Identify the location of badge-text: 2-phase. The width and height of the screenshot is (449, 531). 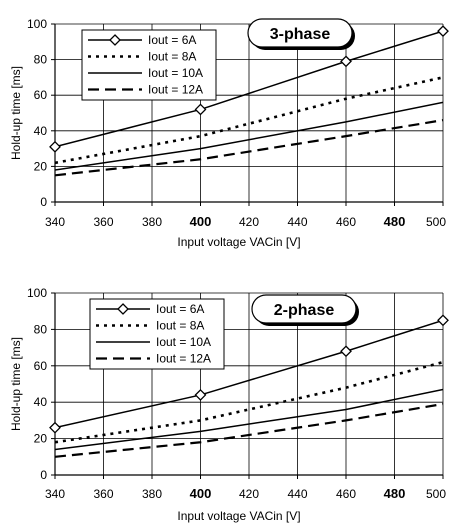
(304, 310).